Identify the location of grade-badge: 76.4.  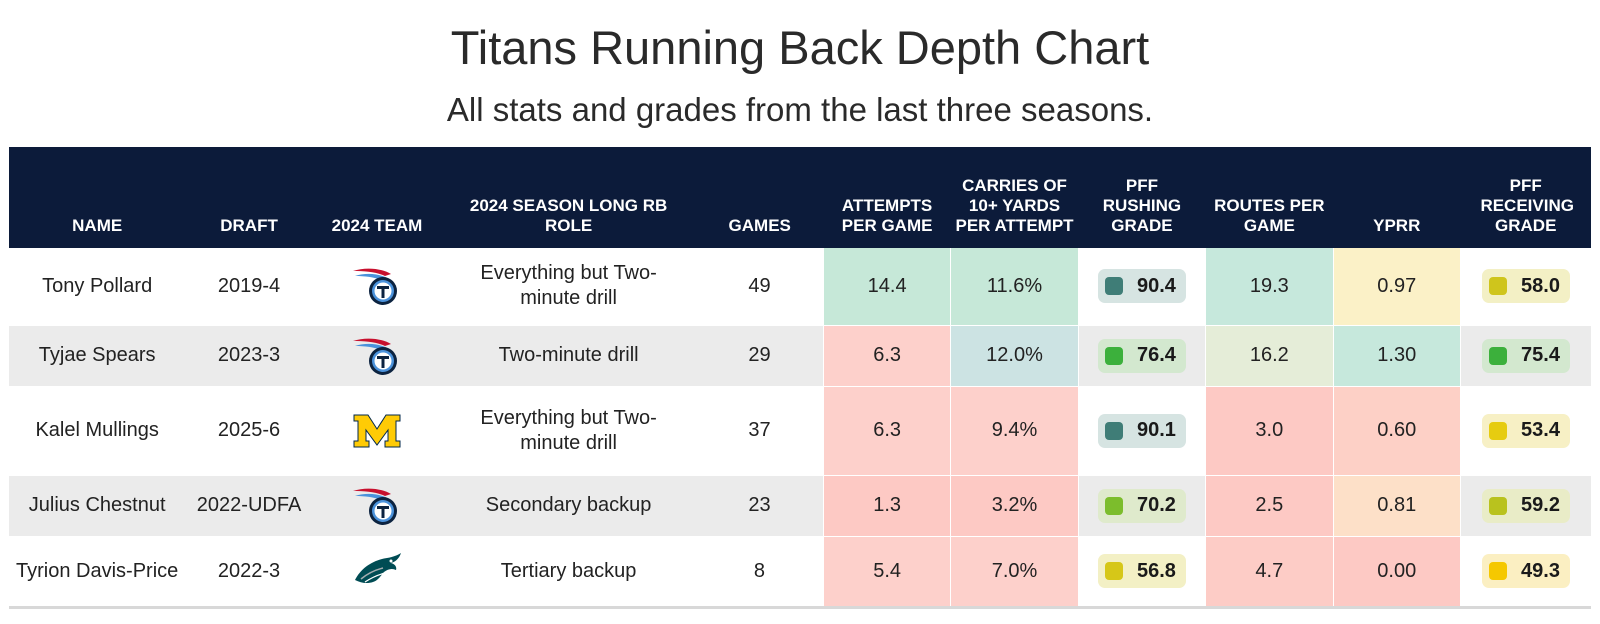
(1141, 355).